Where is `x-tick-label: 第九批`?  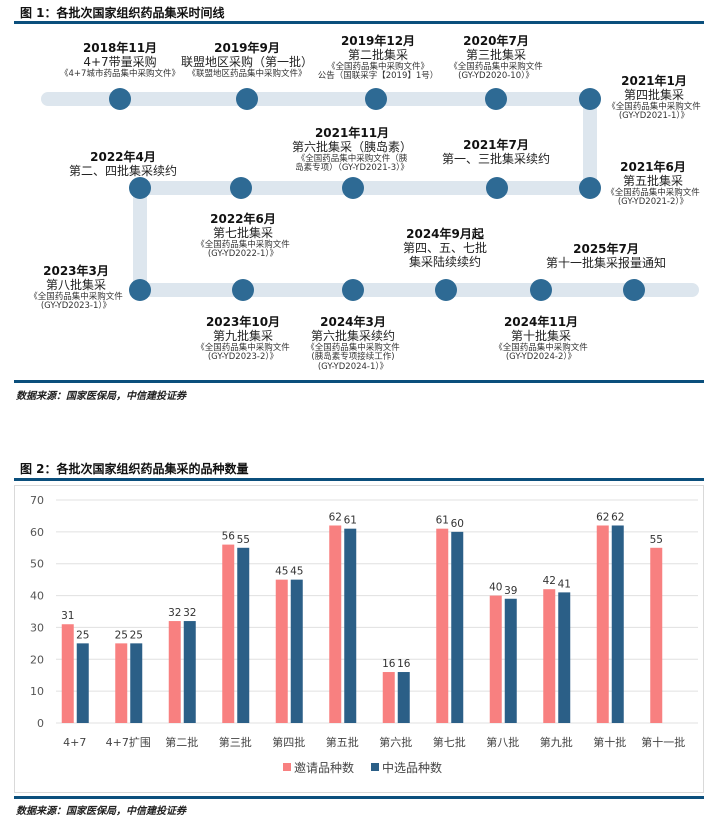
x-tick-label: 第九批 is located at coordinates (556, 742).